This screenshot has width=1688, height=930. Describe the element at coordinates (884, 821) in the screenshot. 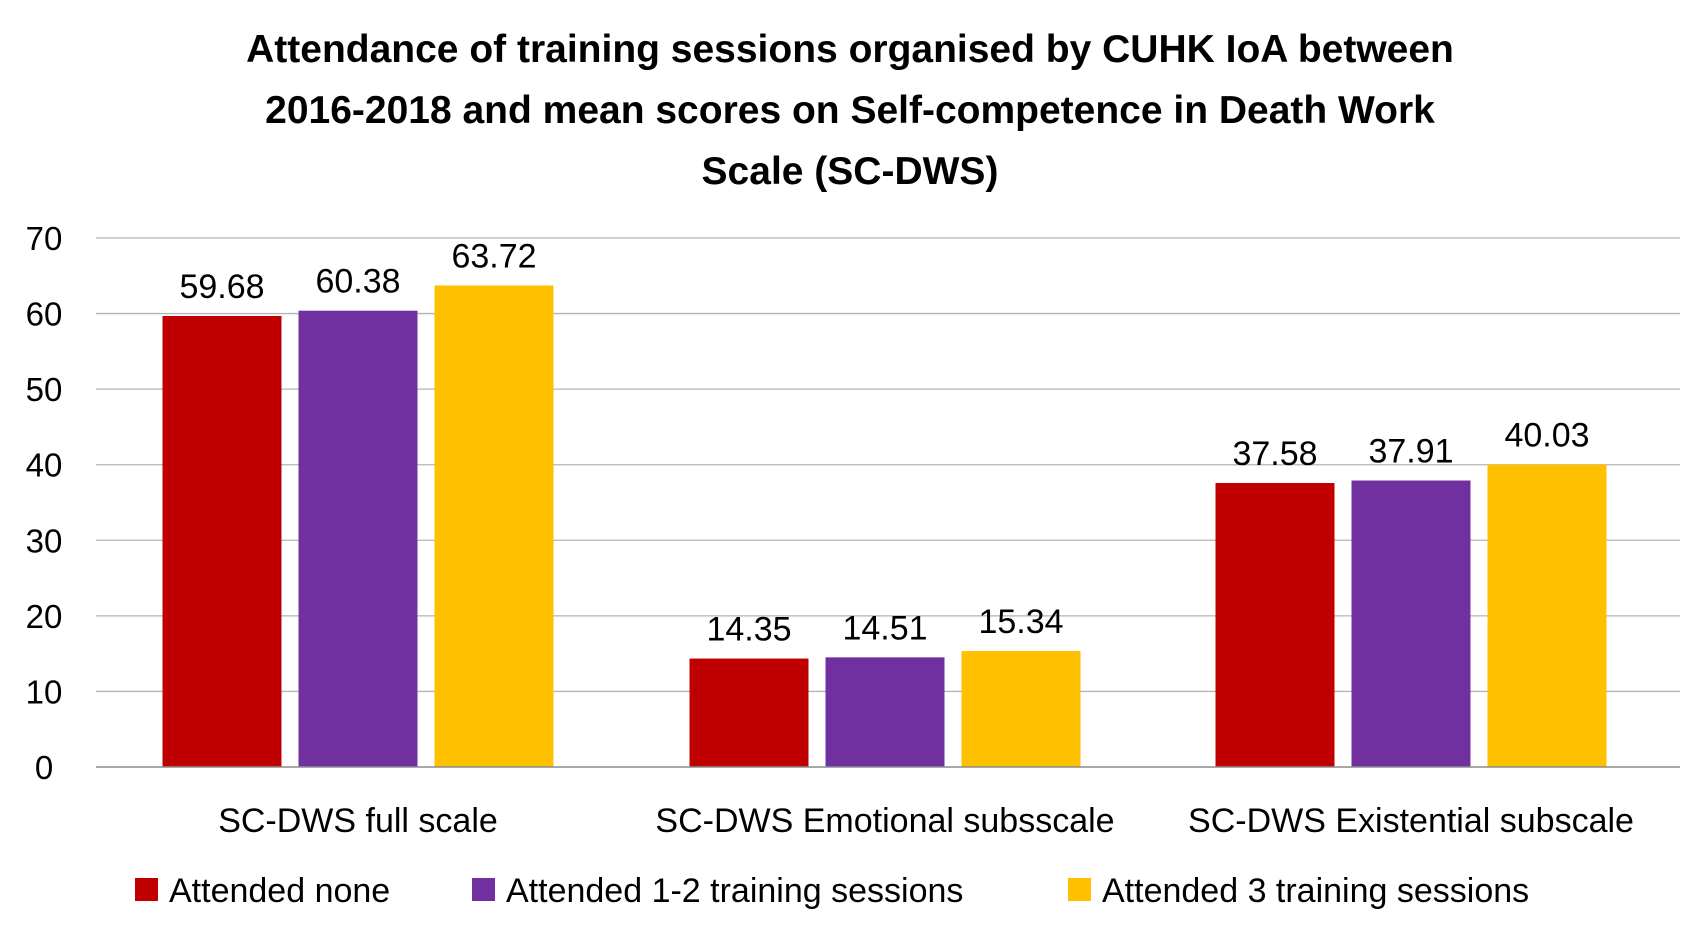

I see `x-category-label: SC-DWS Emotional subsscale` at that location.